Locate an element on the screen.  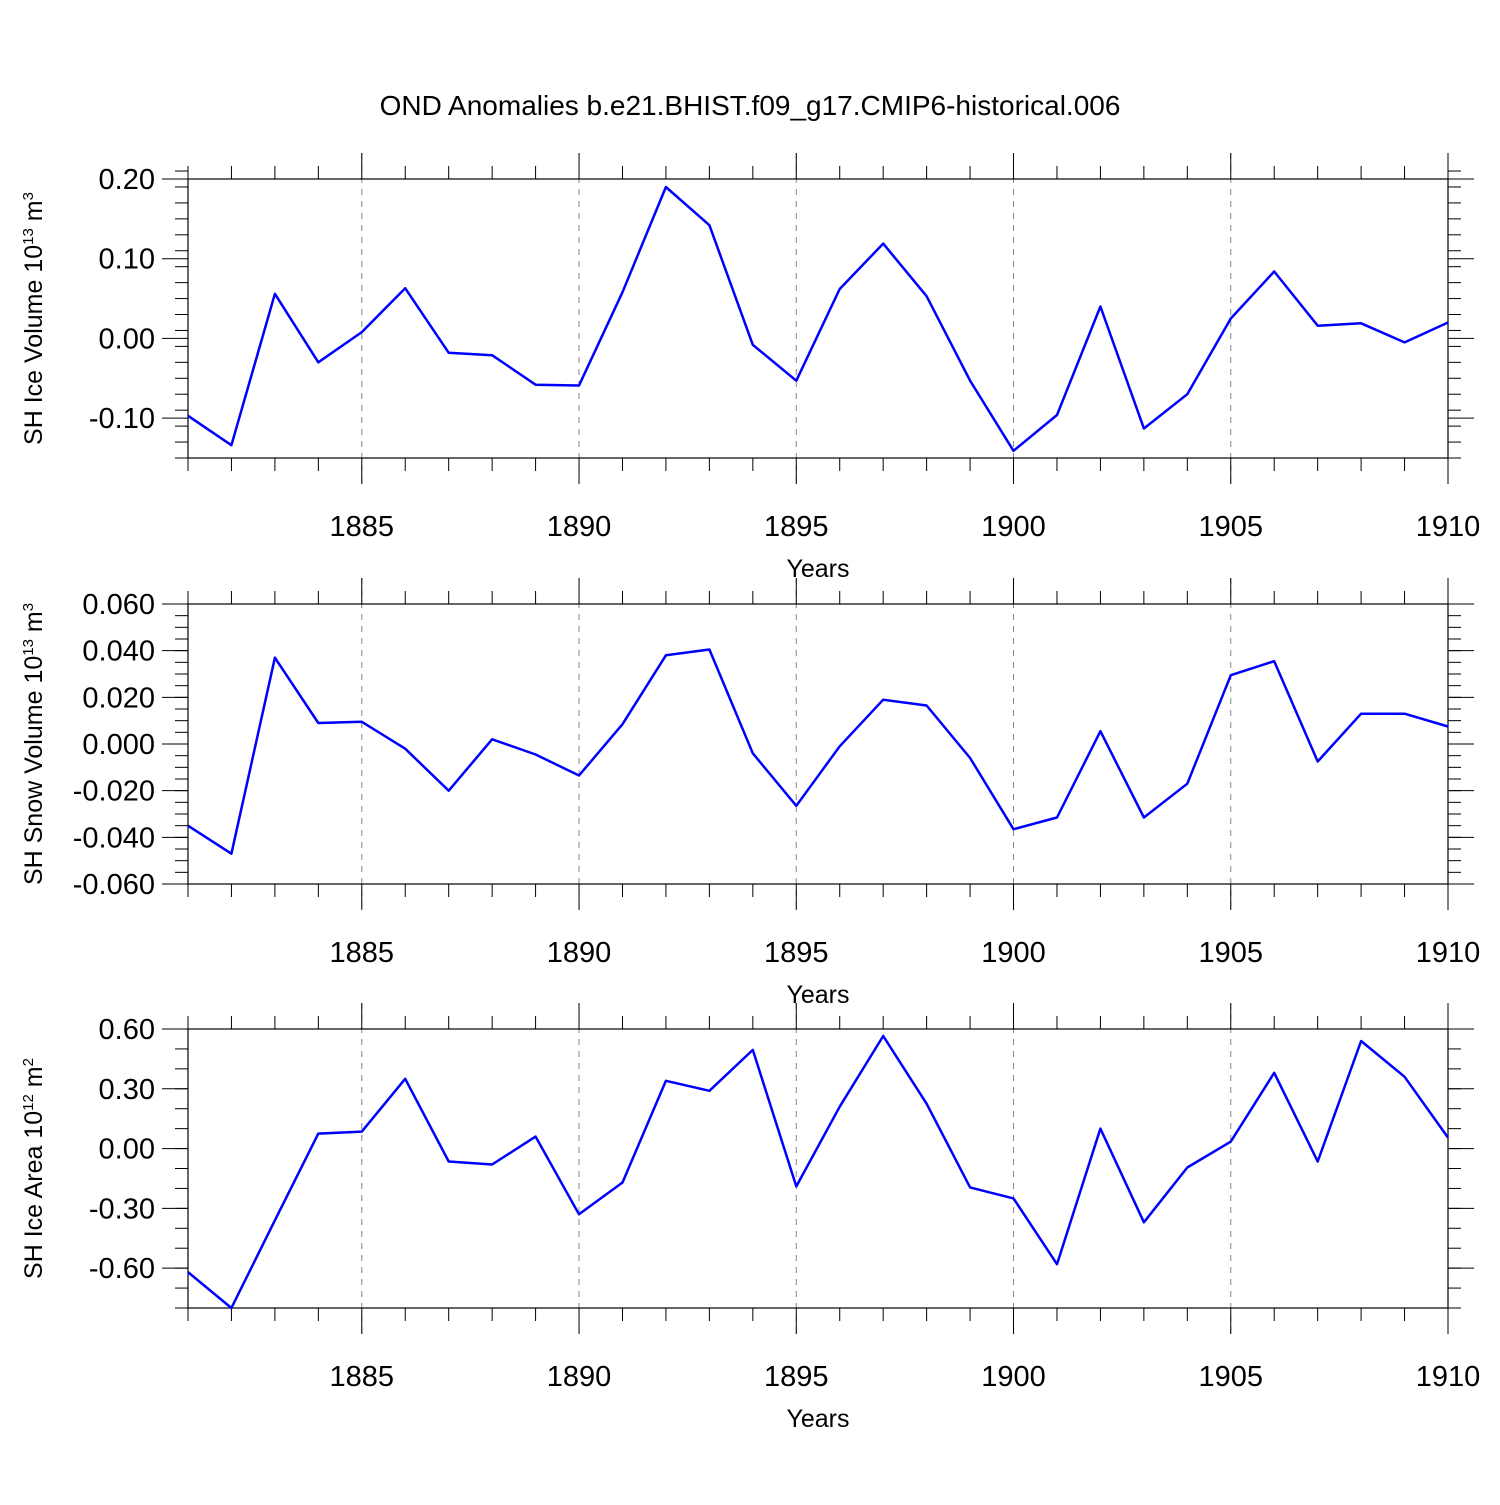
series-line-ice-volume is located at coordinates (818, 319).